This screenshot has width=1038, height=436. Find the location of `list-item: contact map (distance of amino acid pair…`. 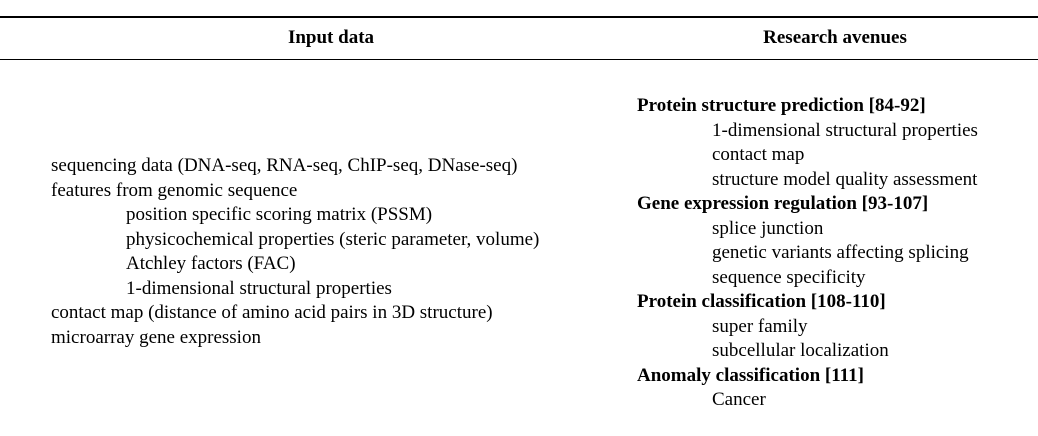

list-item: contact map (distance of amino acid pair… is located at coordinates (272, 312).